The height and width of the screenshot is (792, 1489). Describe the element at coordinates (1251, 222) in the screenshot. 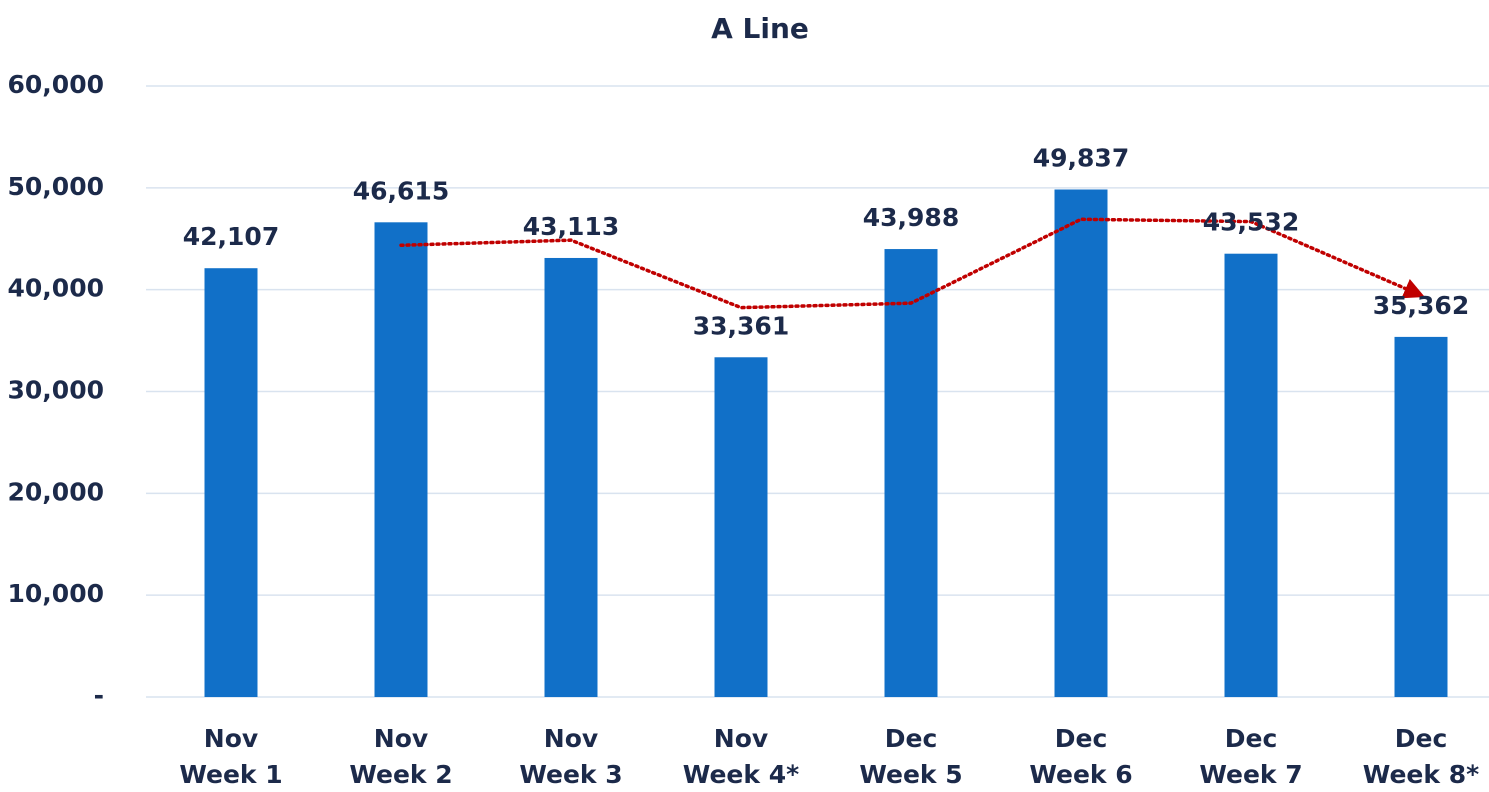

I see `data-label: 43,532` at that location.